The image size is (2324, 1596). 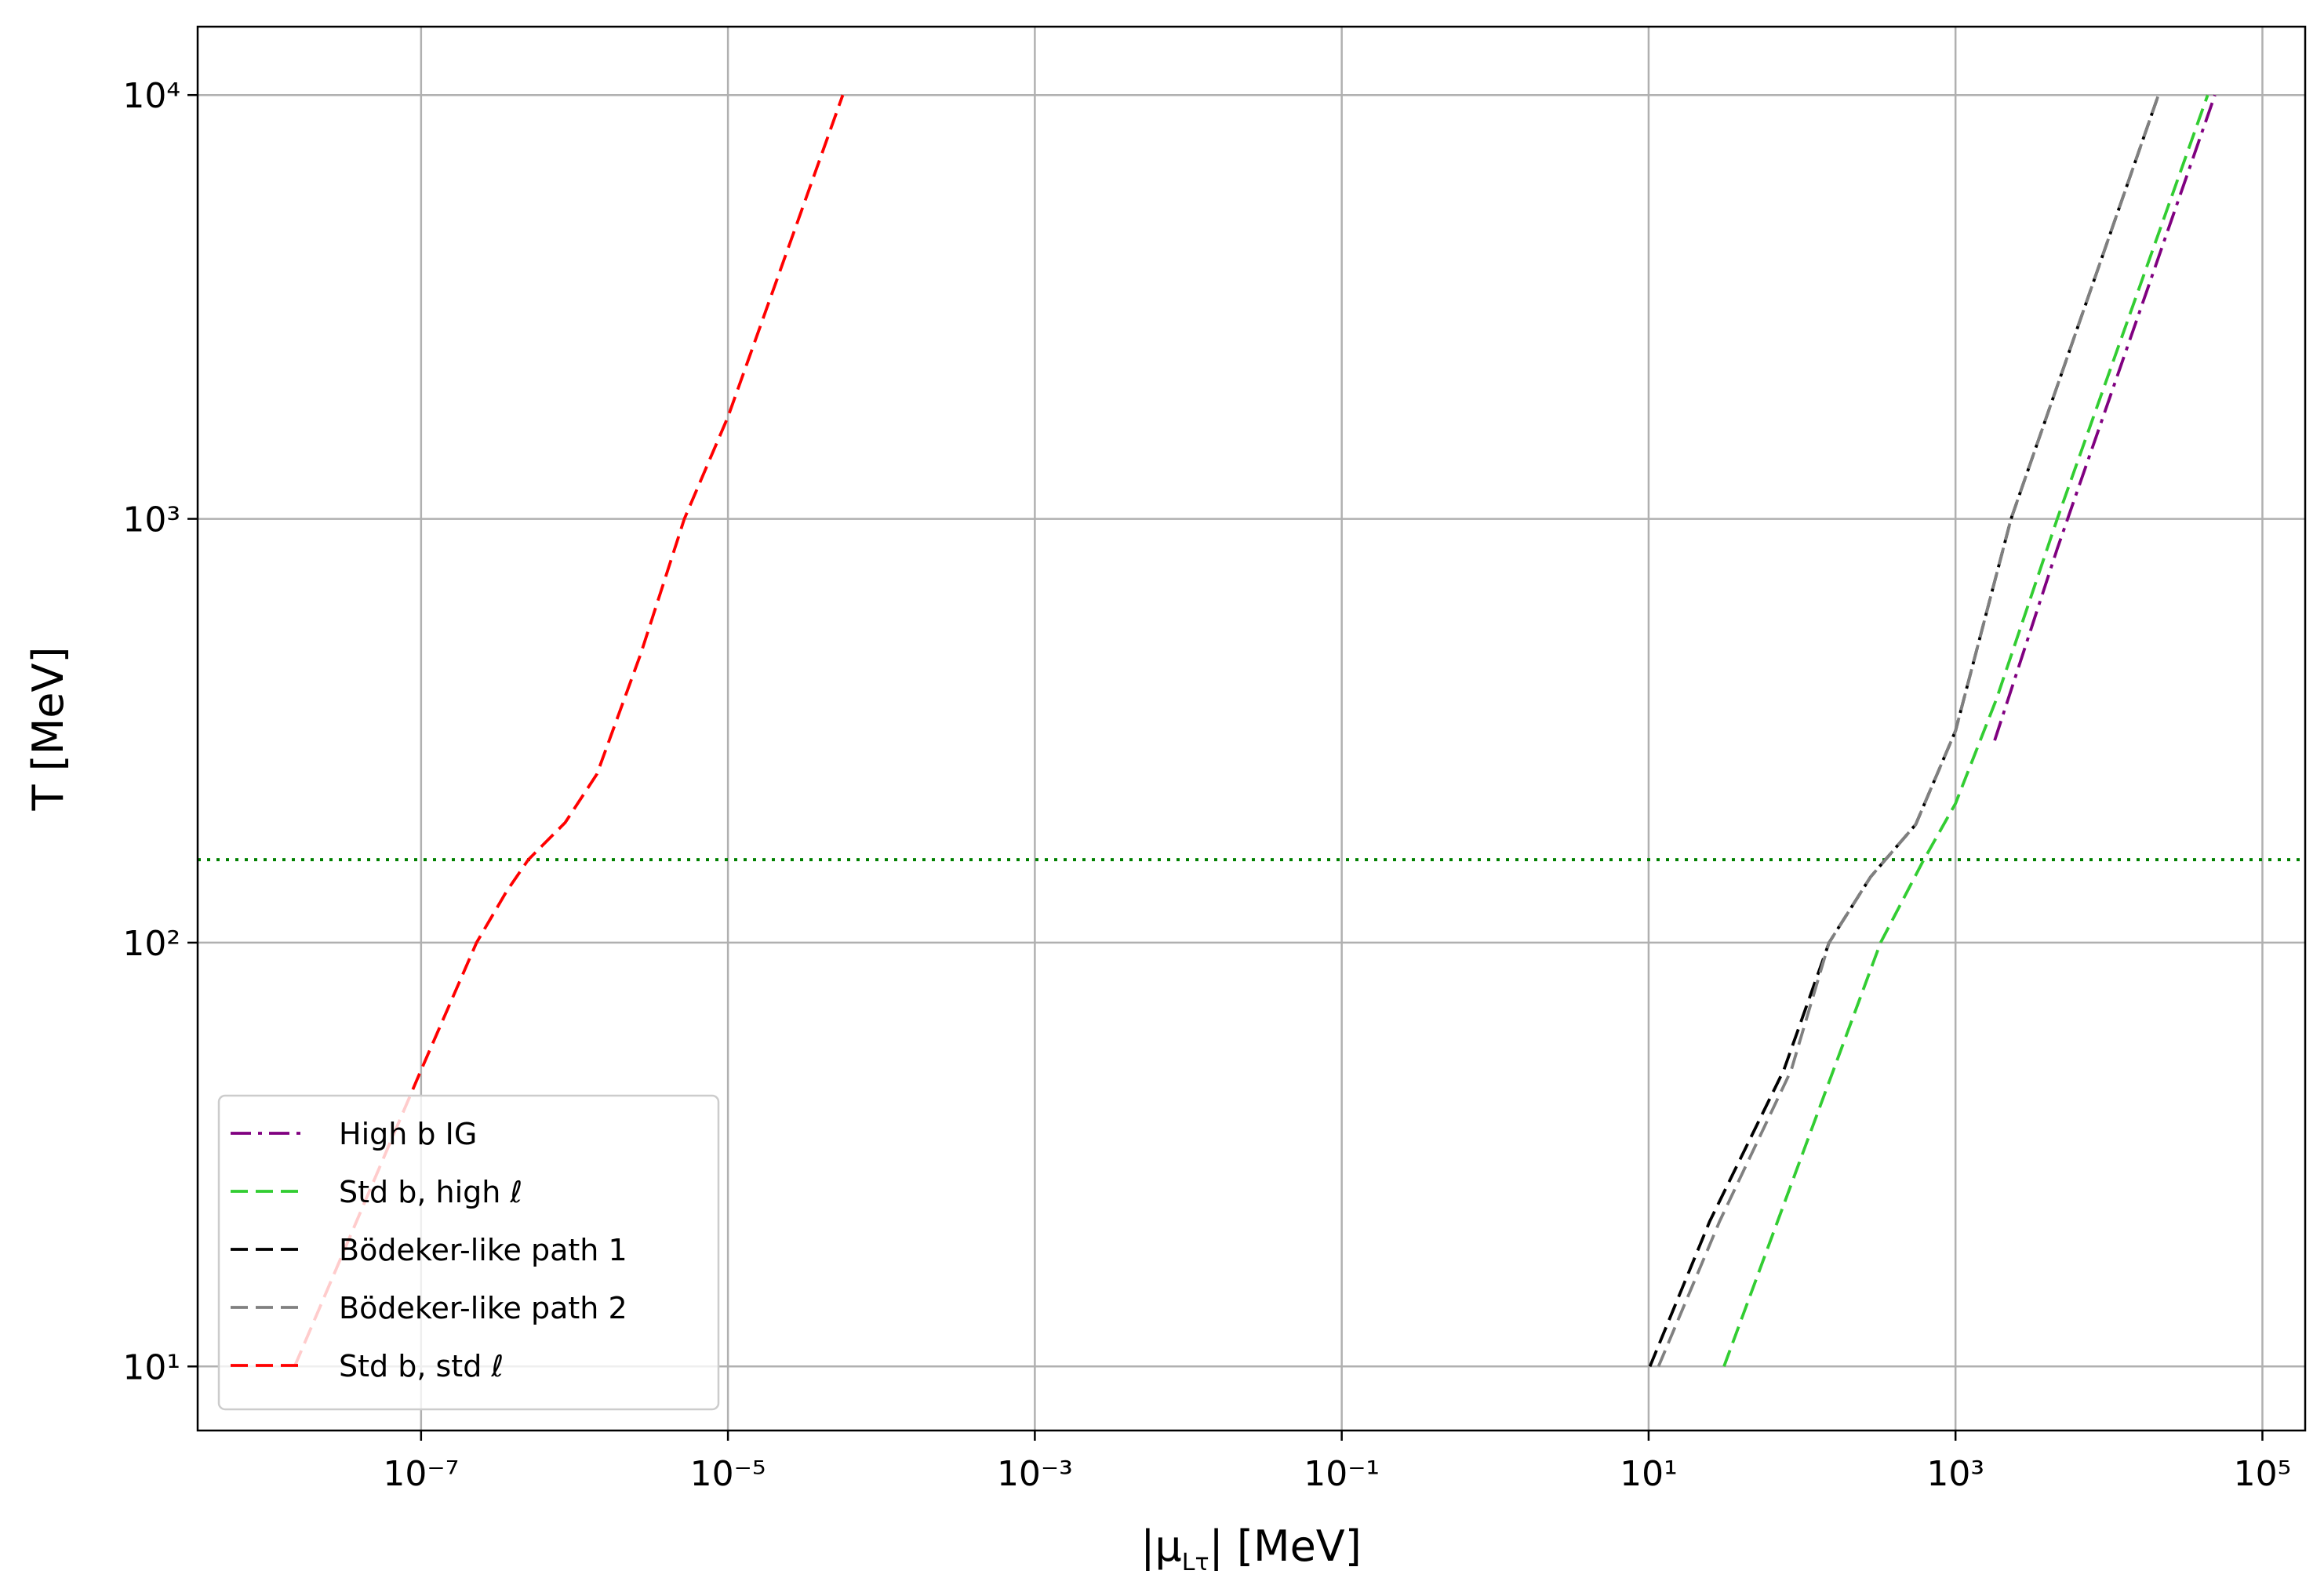 I want to click on legend-box, so click(x=469, y=1253).